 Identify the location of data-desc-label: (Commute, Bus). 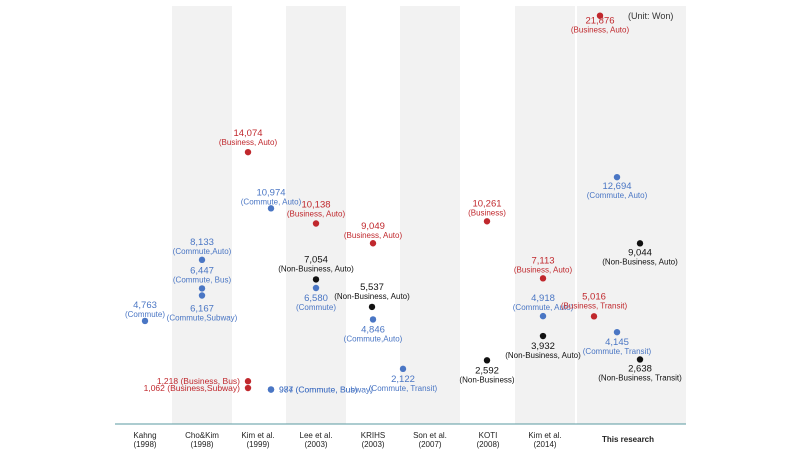
(202, 279).